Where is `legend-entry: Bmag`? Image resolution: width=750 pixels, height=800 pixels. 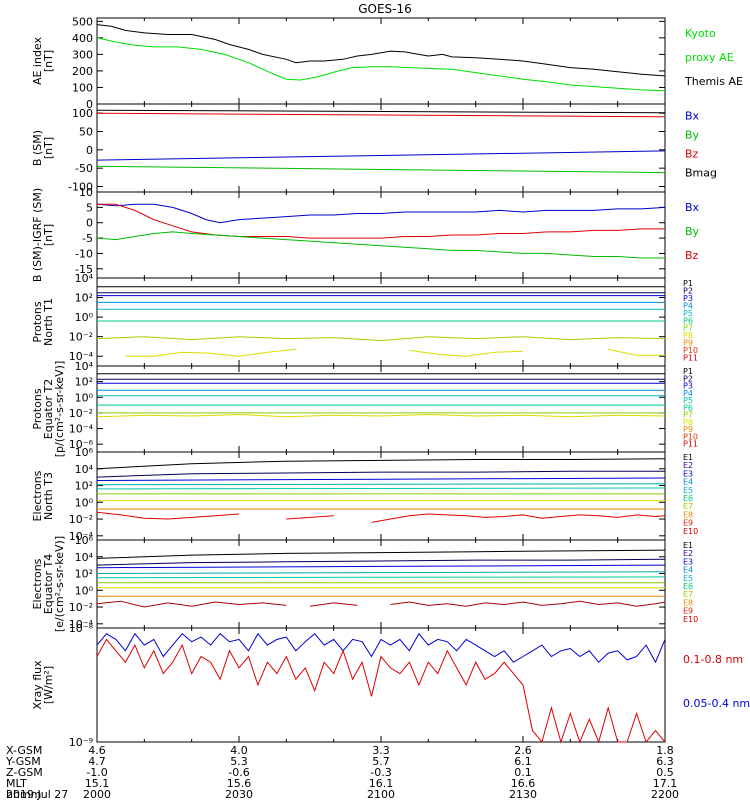
legend-entry: Bmag is located at coordinates (701, 173).